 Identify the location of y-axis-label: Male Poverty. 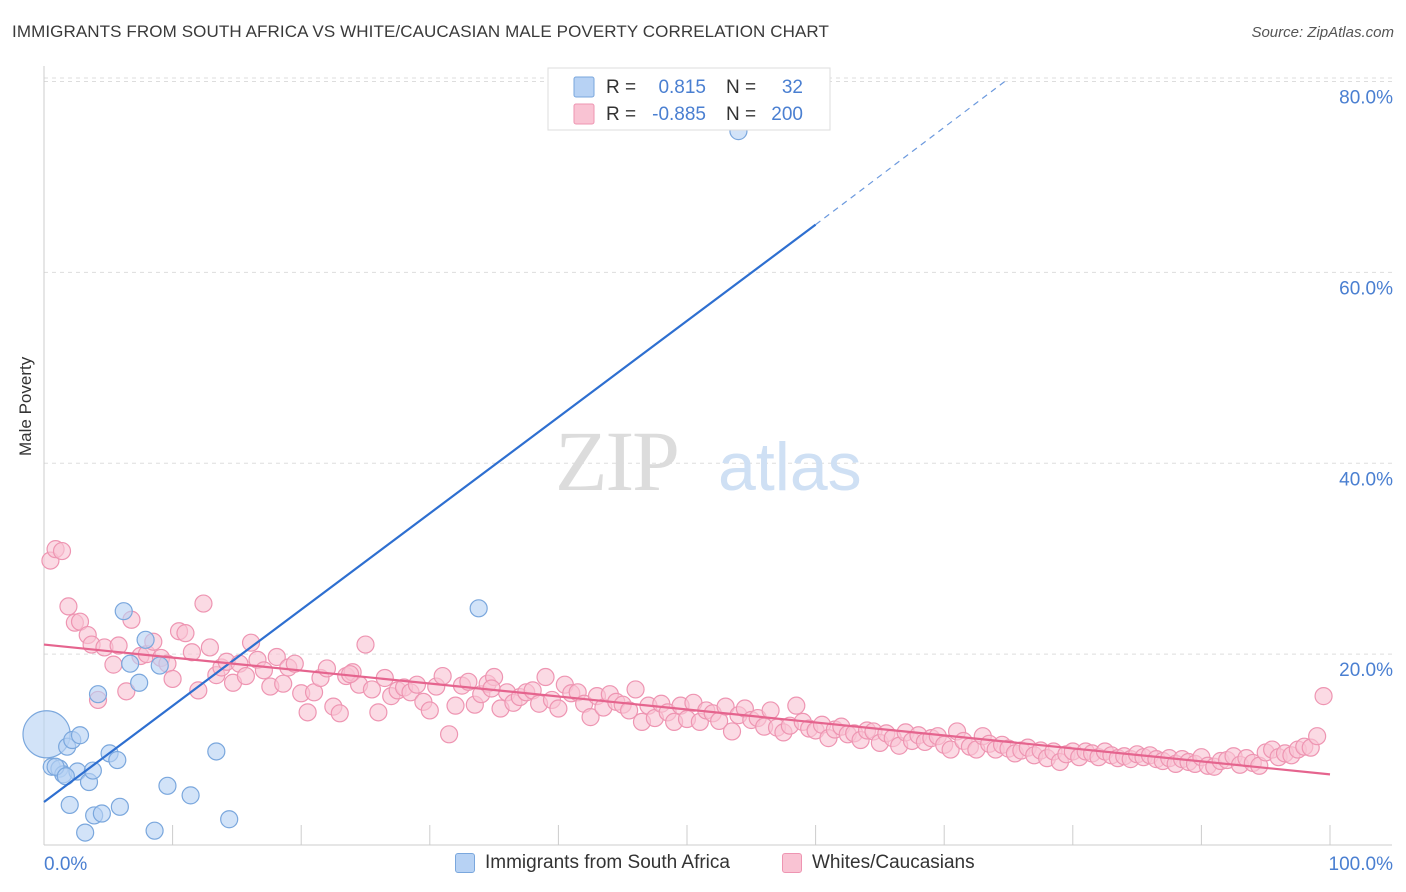
(25, 406).